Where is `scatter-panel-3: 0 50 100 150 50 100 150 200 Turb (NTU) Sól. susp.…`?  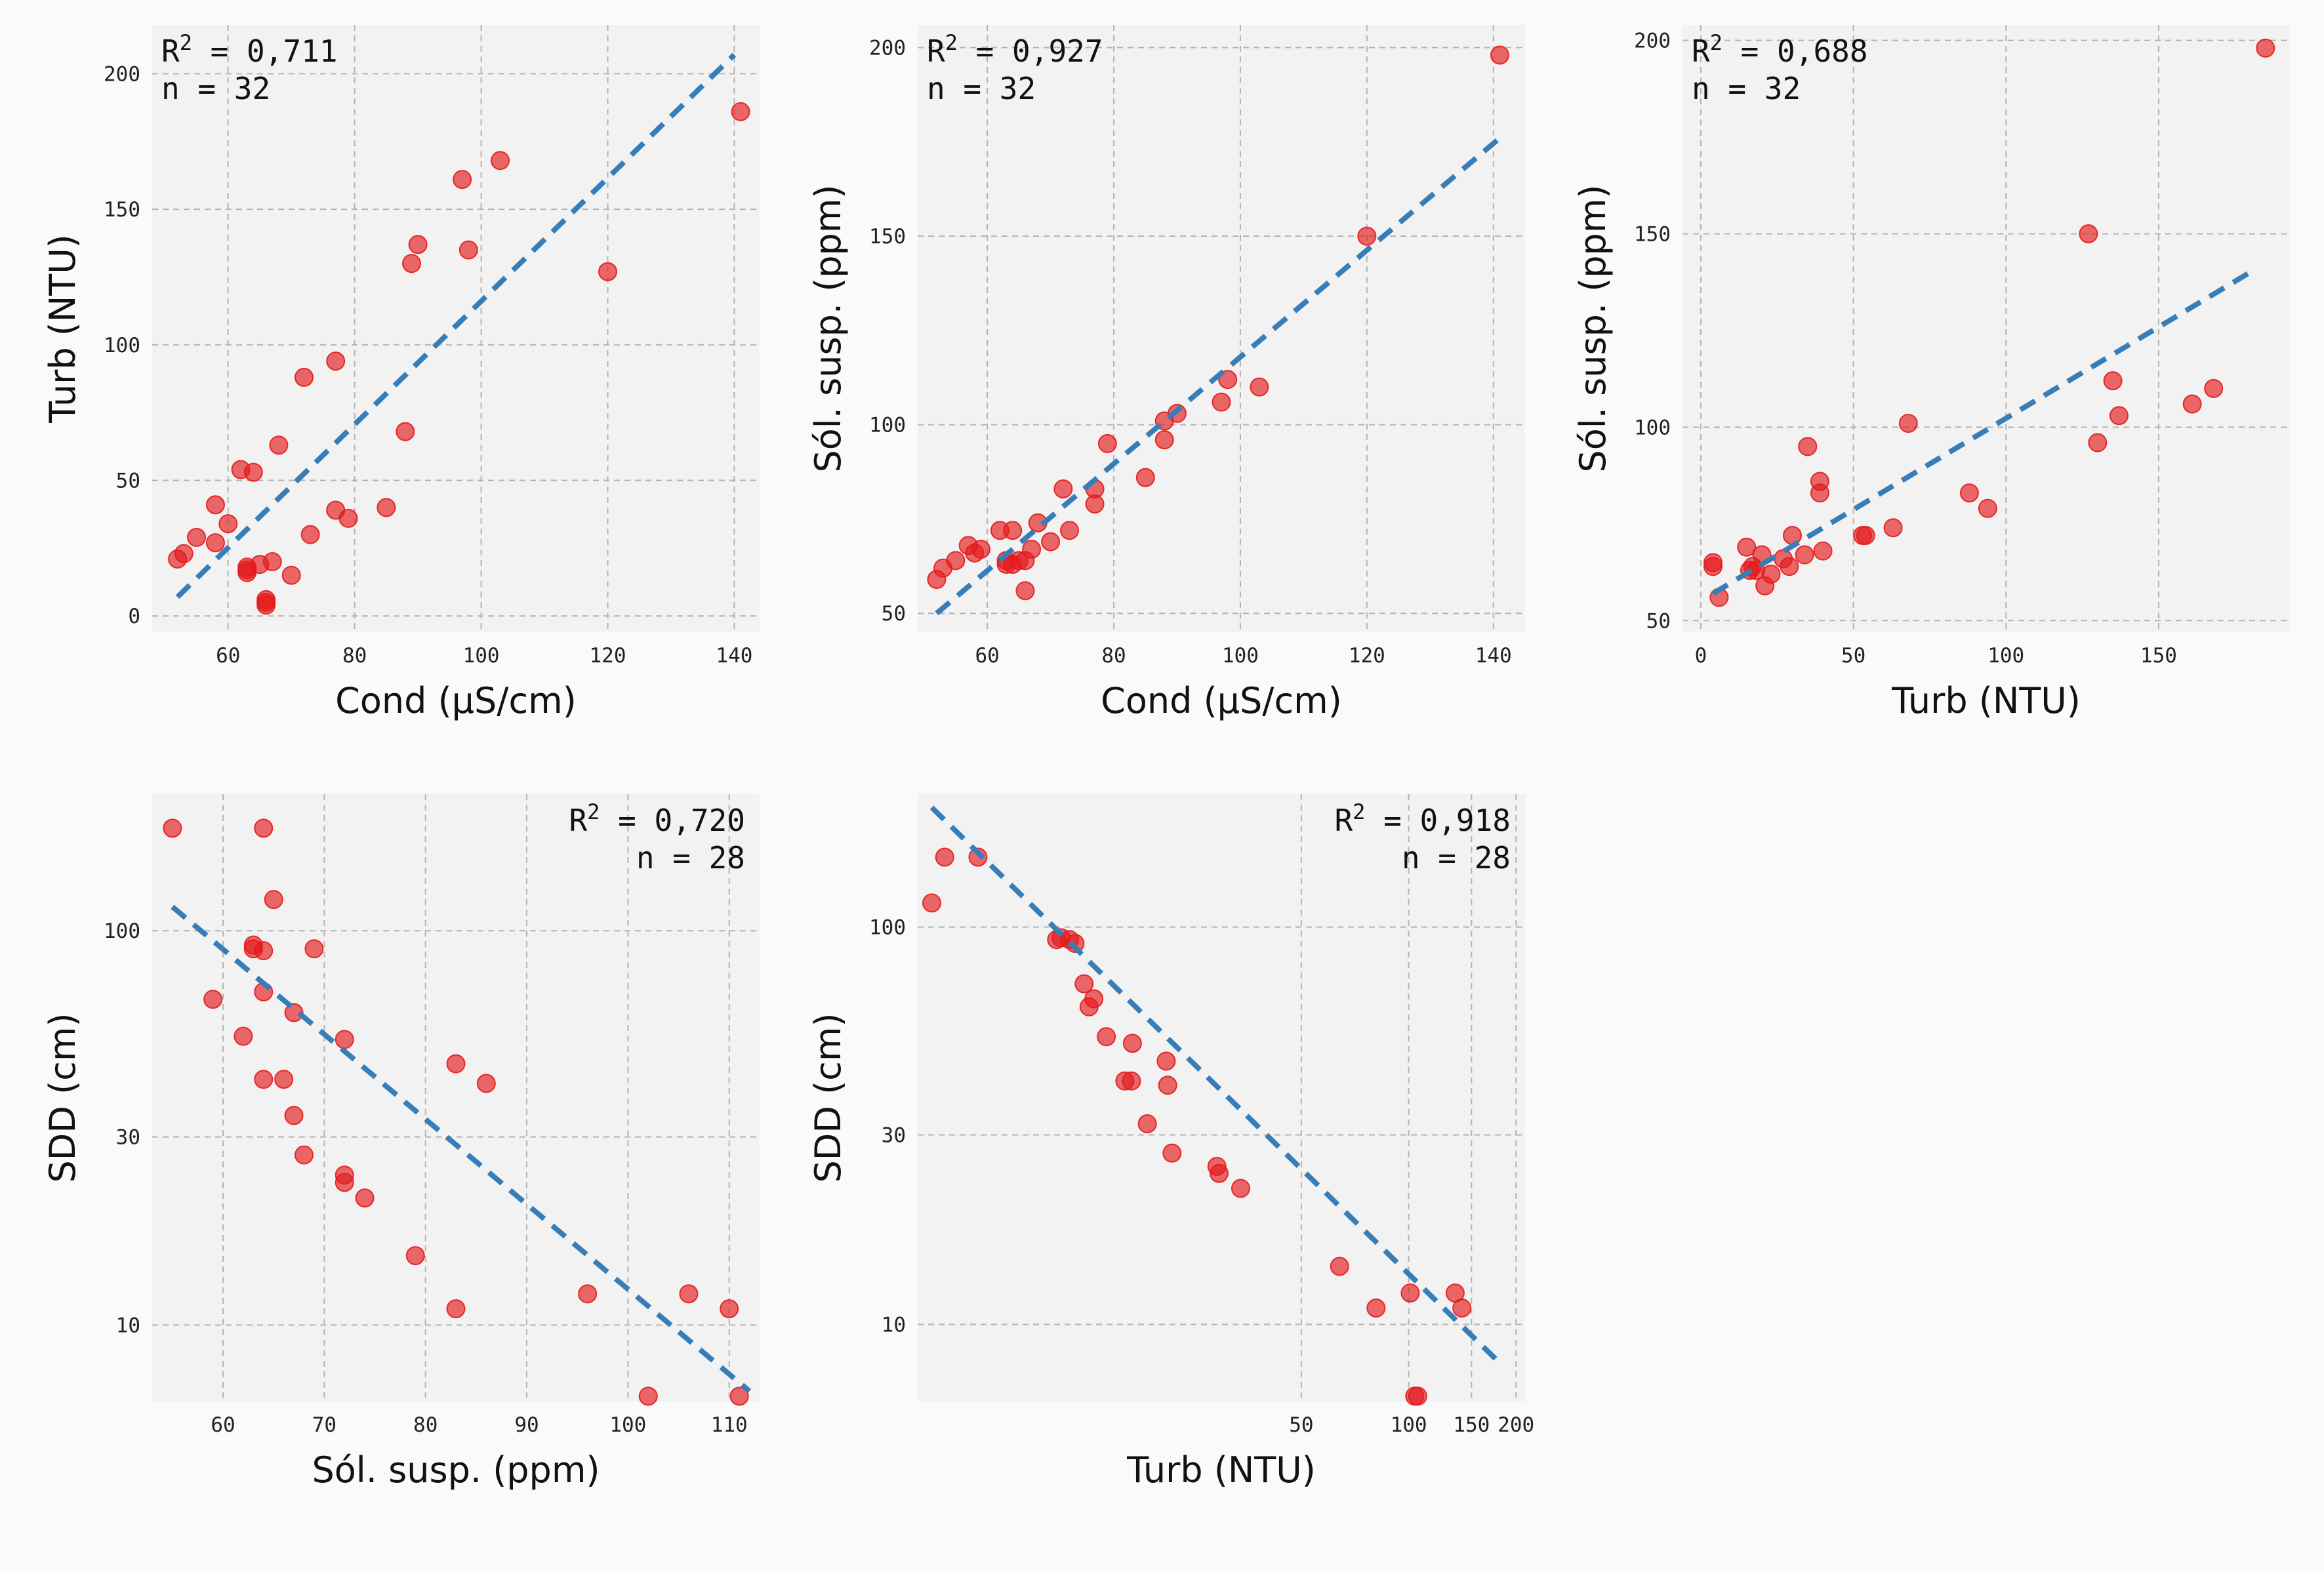
scatter-panel-3: 0 50 100 150 50 100 150 200 Turb (NTU) Sól. susp.… is located at coordinates (1931, 373).